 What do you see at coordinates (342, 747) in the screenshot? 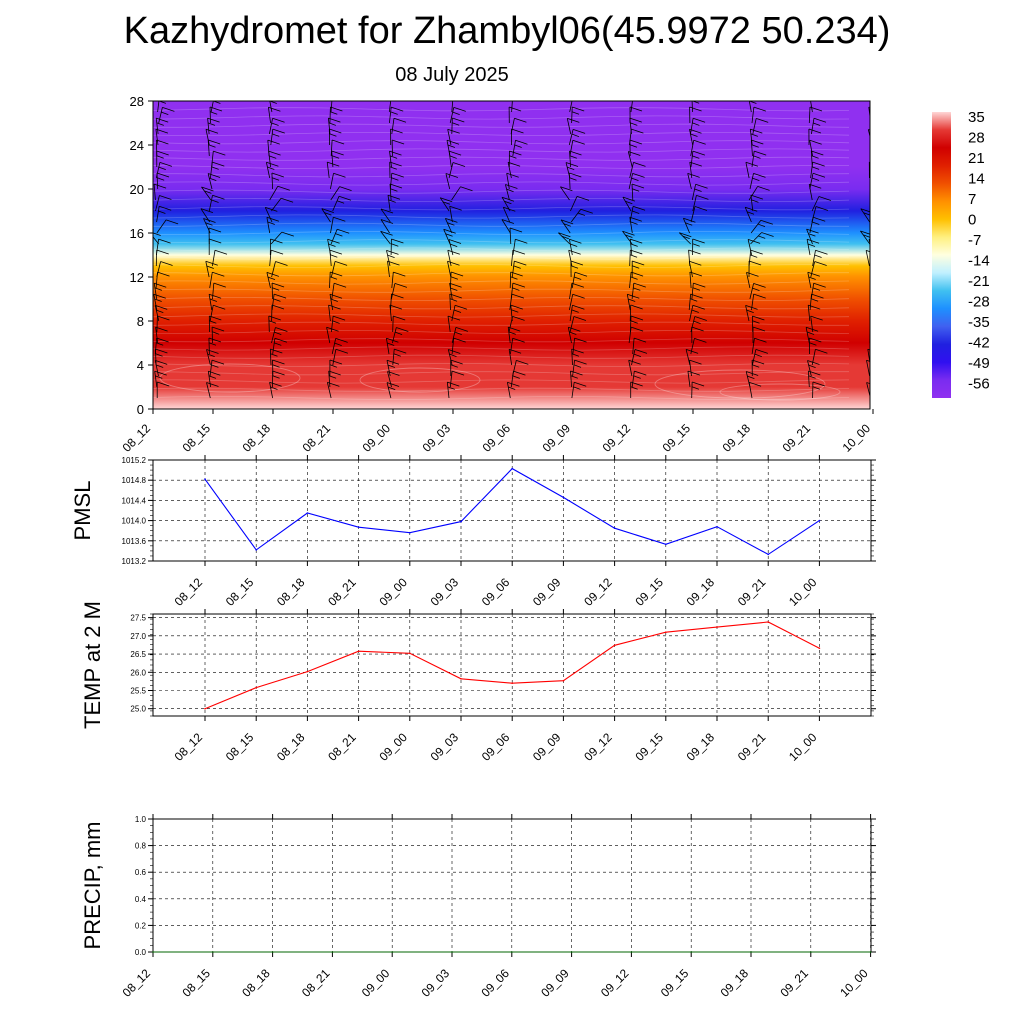
I see `temp-group-xtick-label-3: 08_21` at bounding box center [342, 747].